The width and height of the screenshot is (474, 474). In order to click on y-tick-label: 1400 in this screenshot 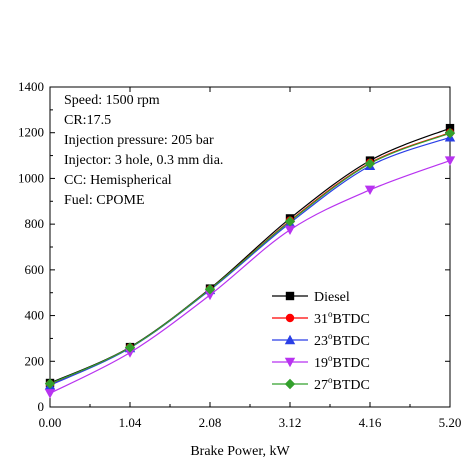, I will do `click(31, 86)`.